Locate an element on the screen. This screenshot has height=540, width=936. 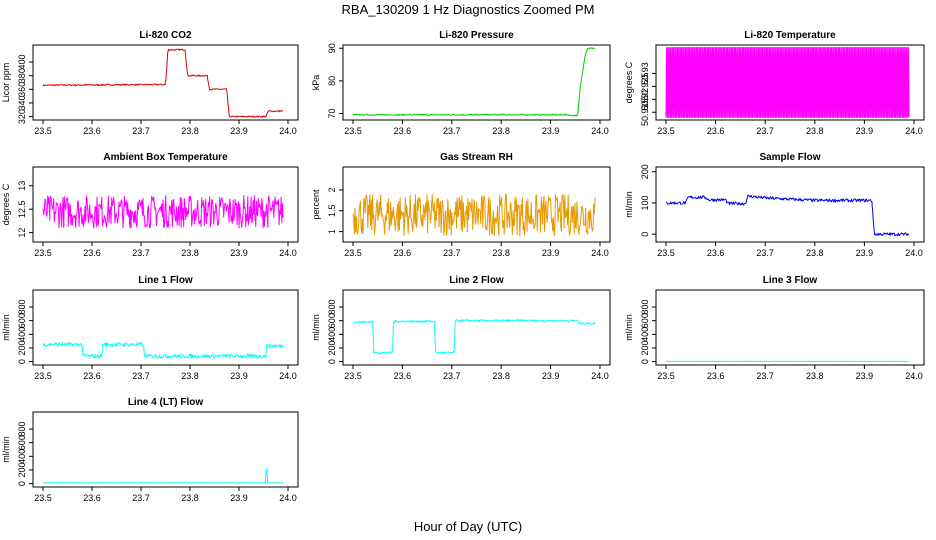
y-tick-label: 50.925 is located at coordinates (645, 87).